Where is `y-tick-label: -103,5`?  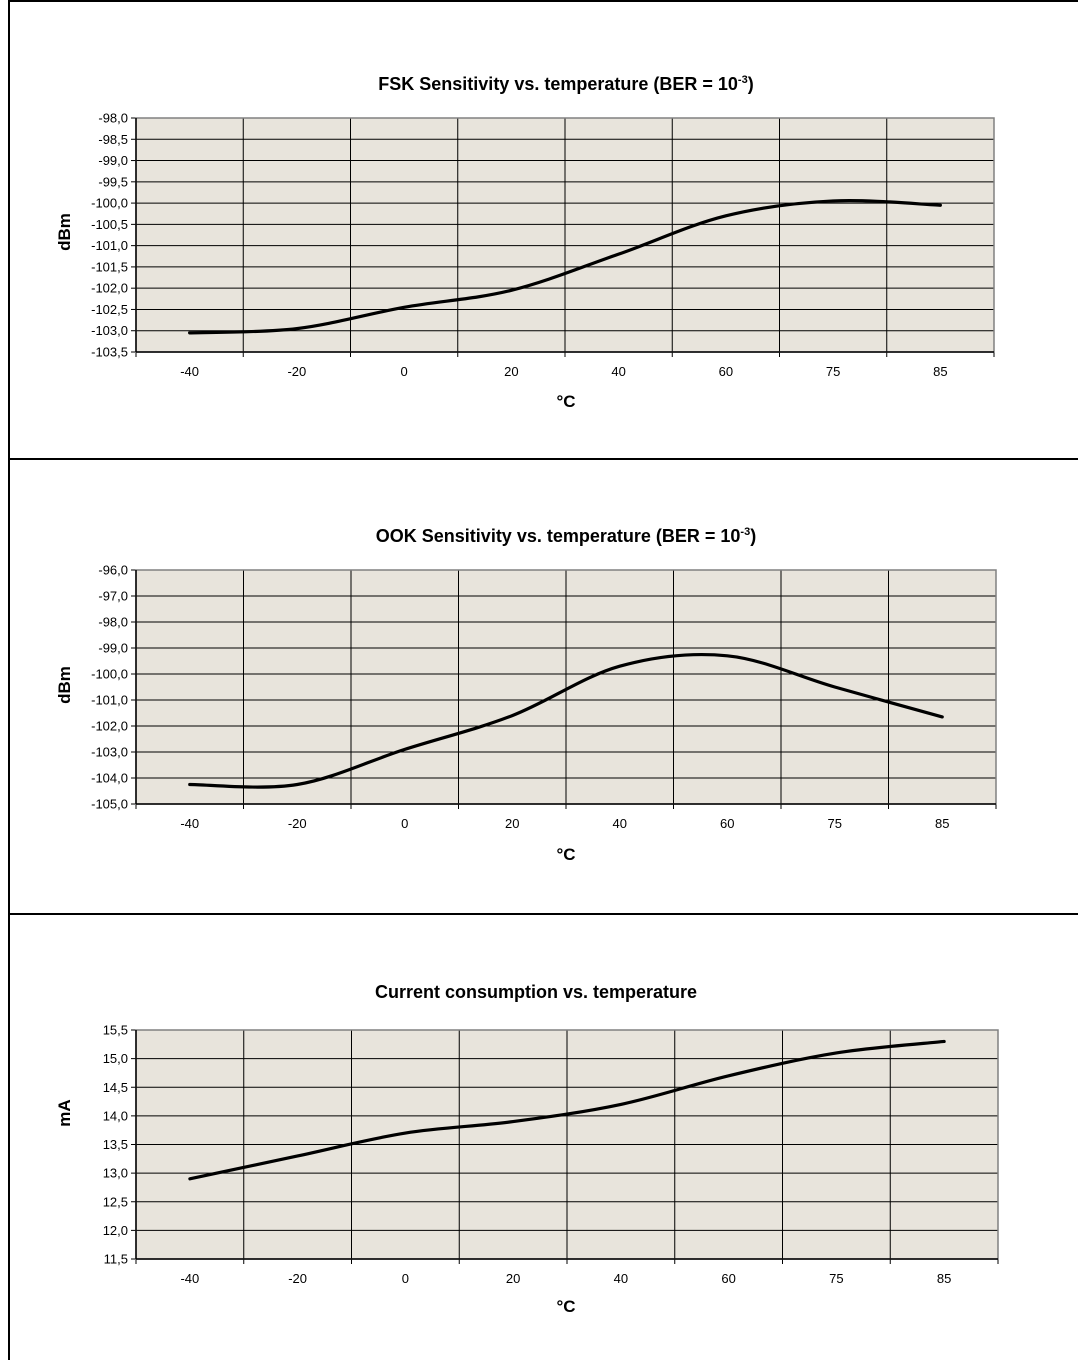
y-tick-label: -103,5 is located at coordinates (109, 352).